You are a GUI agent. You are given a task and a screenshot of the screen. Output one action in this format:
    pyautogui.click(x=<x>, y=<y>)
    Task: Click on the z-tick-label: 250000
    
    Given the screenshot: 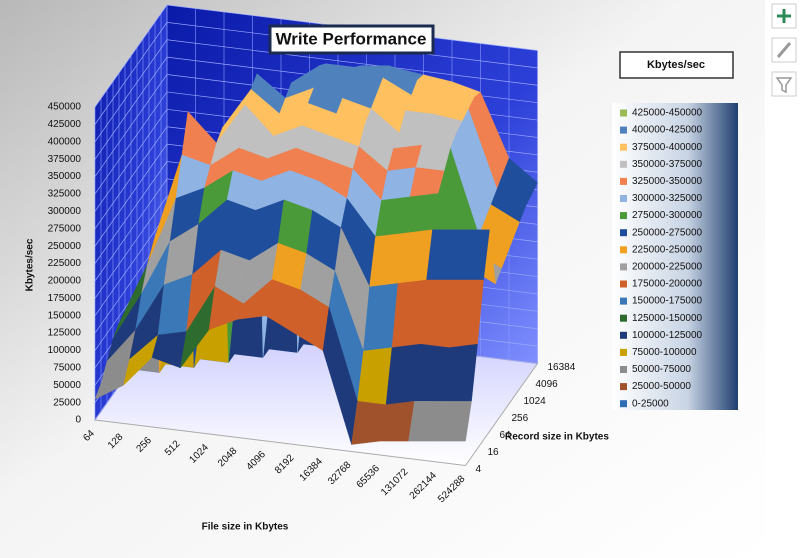 What is the action you would take?
    pyautogui.click(x=65, y=246)
    